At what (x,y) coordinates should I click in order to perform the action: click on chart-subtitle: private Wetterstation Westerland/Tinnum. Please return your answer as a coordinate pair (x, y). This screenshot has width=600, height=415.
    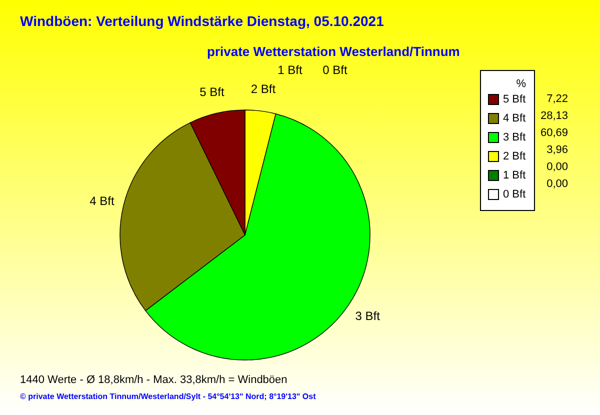
    Looking at the image, I should click on (333, 51).